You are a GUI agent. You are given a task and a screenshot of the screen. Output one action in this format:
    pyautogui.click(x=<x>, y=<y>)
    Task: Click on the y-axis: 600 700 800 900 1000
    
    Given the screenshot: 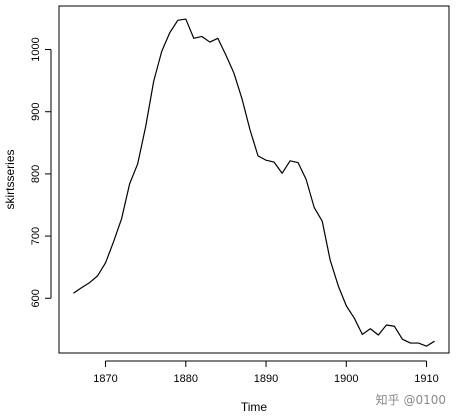 What is the action you would take?
    pyautogui.click(x=41, y=172)
    